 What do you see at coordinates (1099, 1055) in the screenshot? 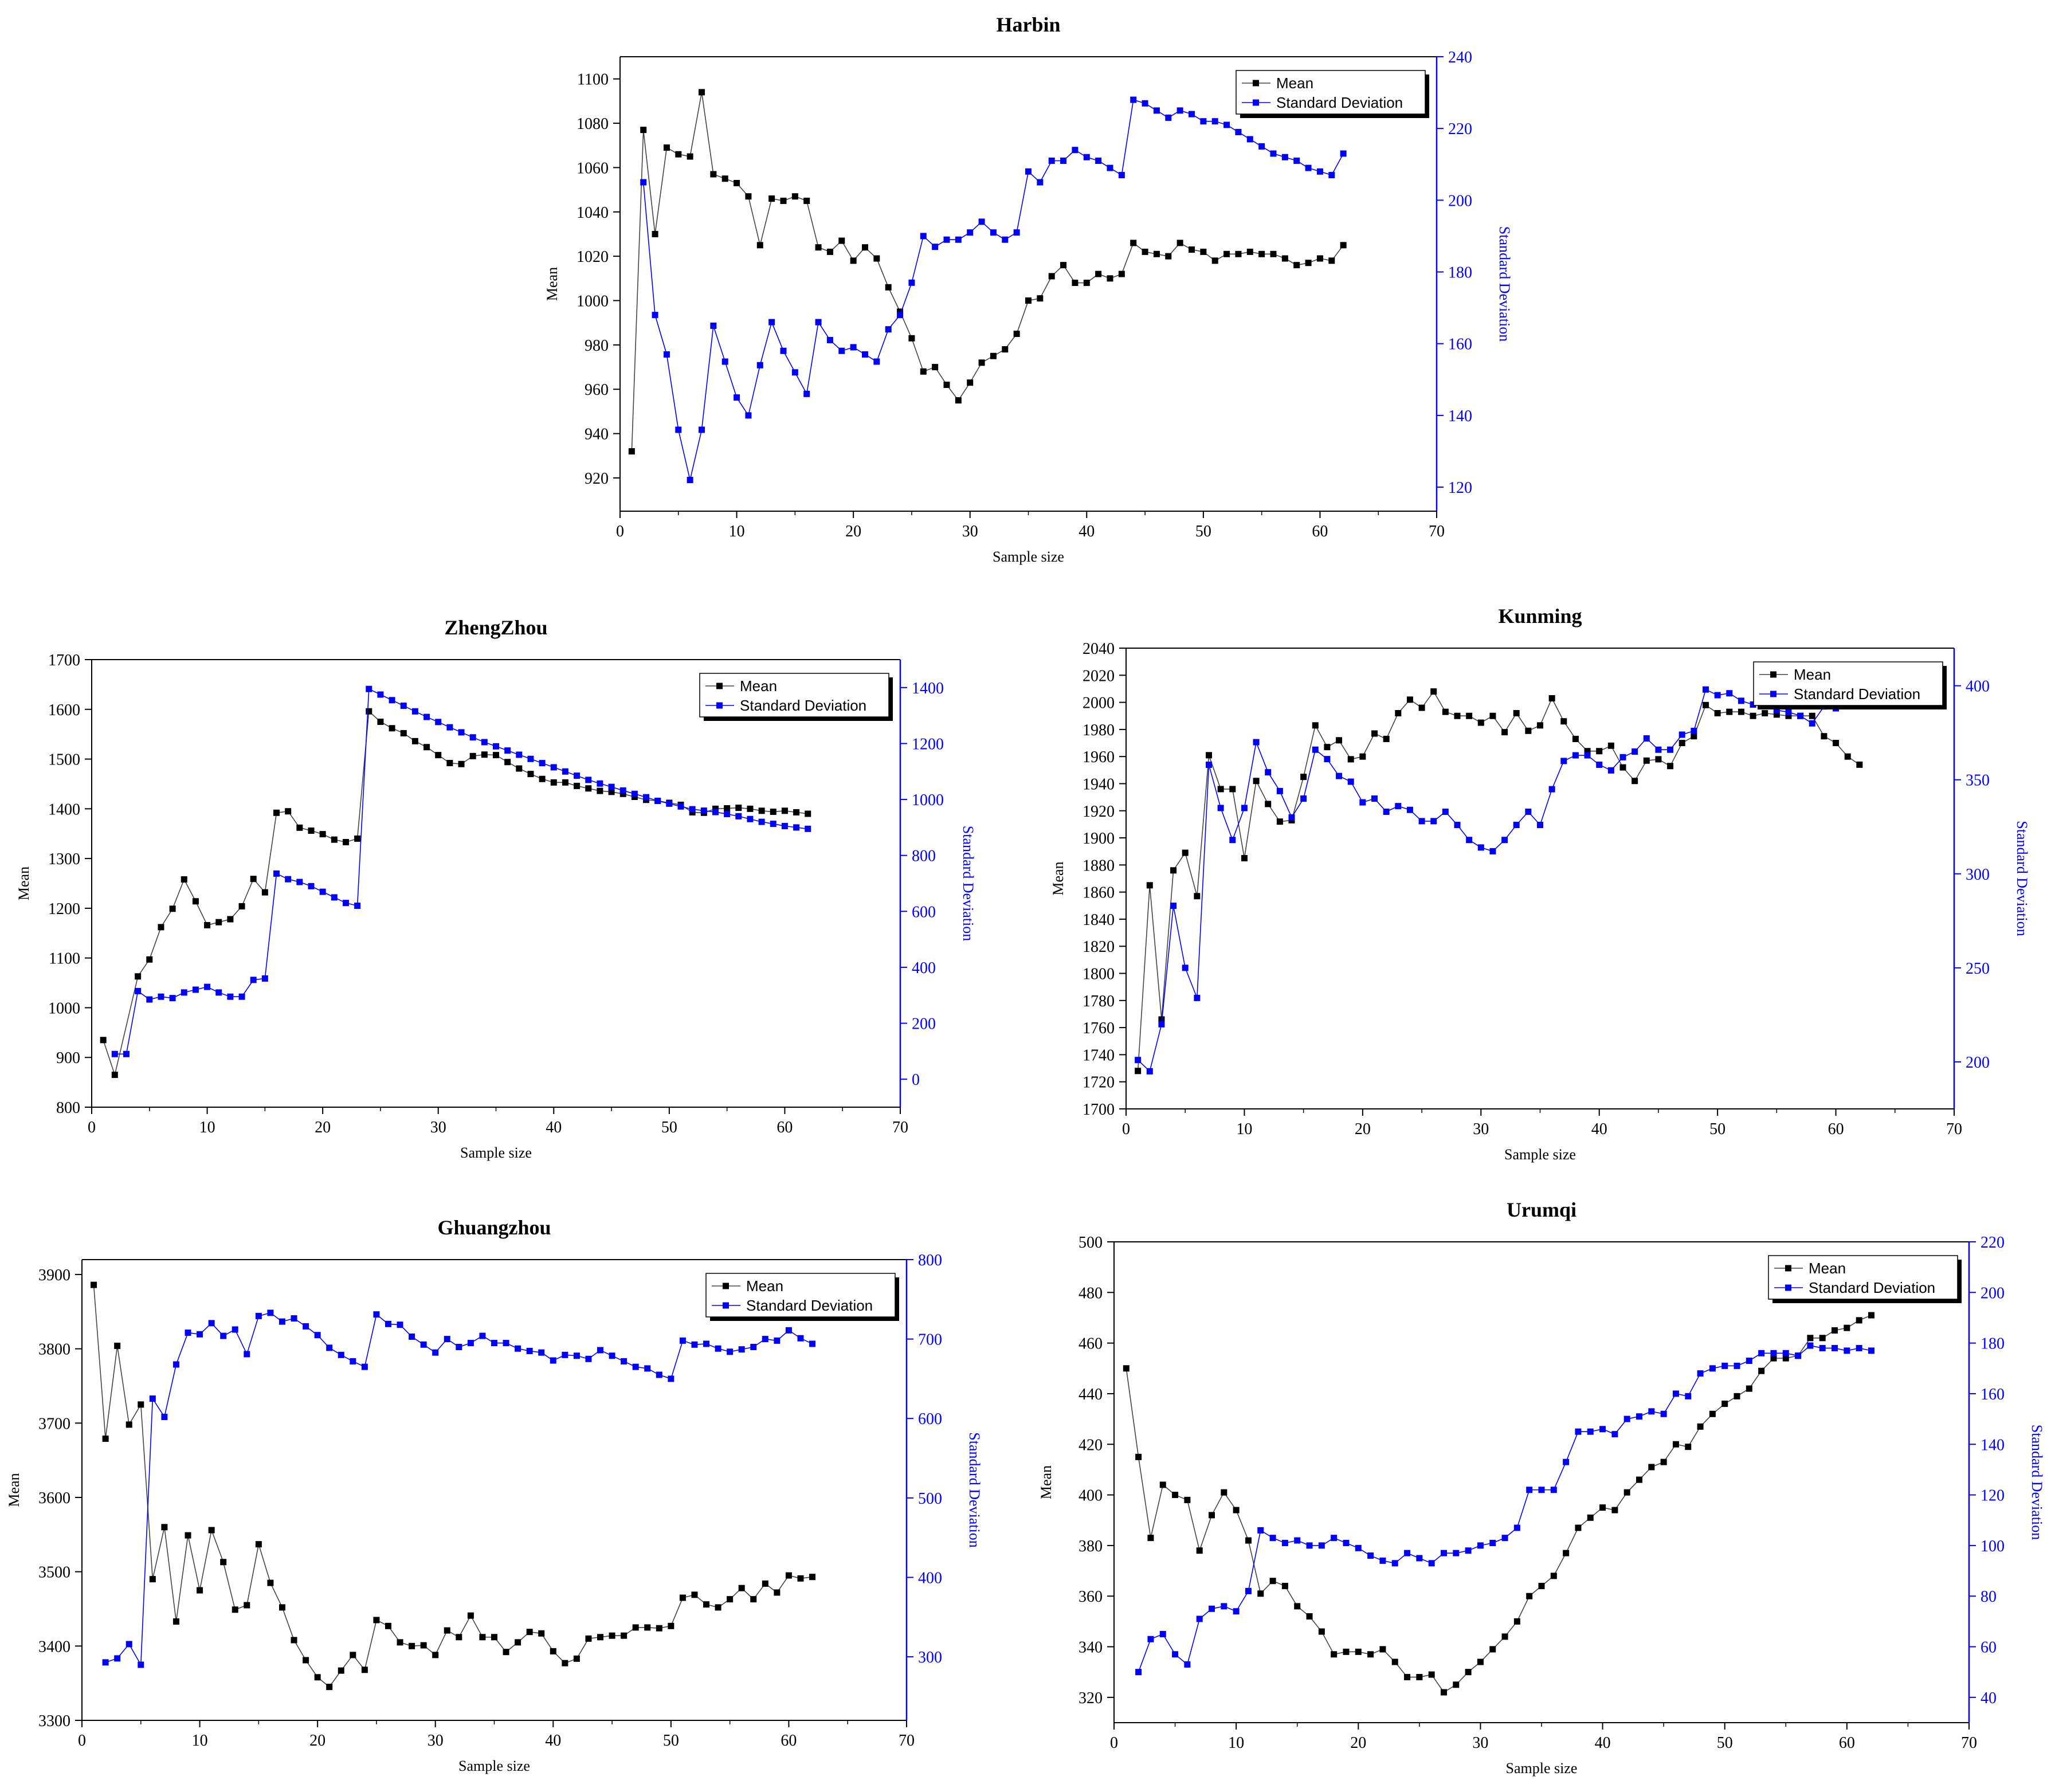
I see `y-tick-label: 1740` at bounding box center [1099, 1055].